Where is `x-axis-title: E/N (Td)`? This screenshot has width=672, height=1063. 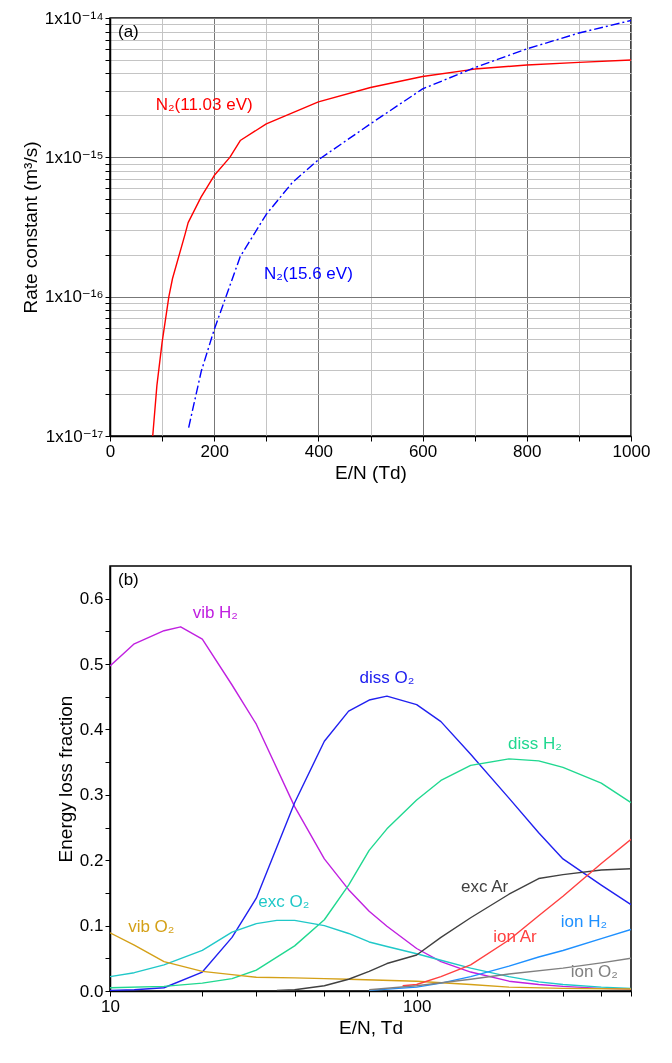 x-axis-title: E/N (Td) is located at coordinates (371, 472).